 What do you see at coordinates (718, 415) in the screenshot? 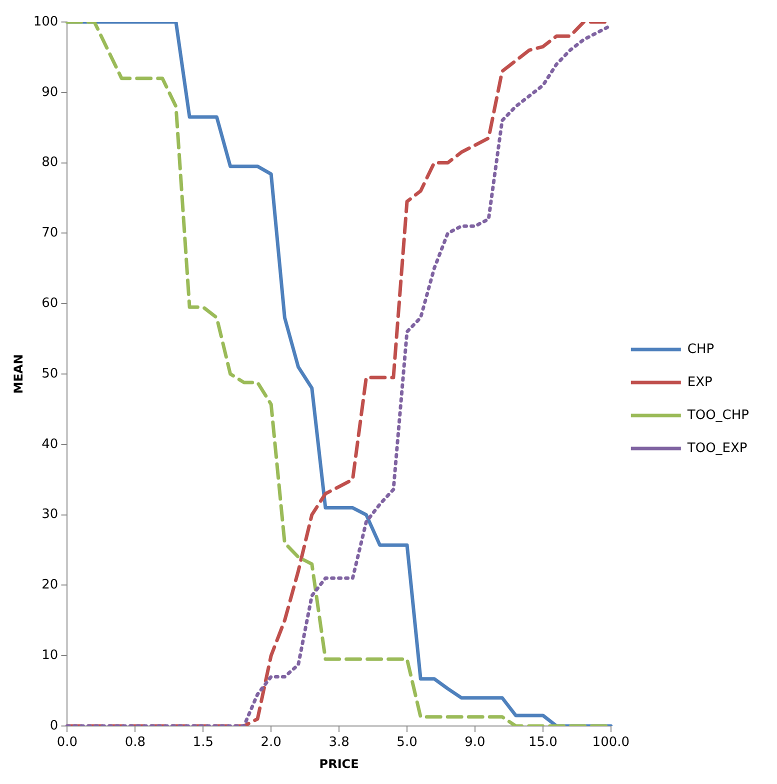
I see `legend-label: TOO_CHP` at bounding box center [718, 415].